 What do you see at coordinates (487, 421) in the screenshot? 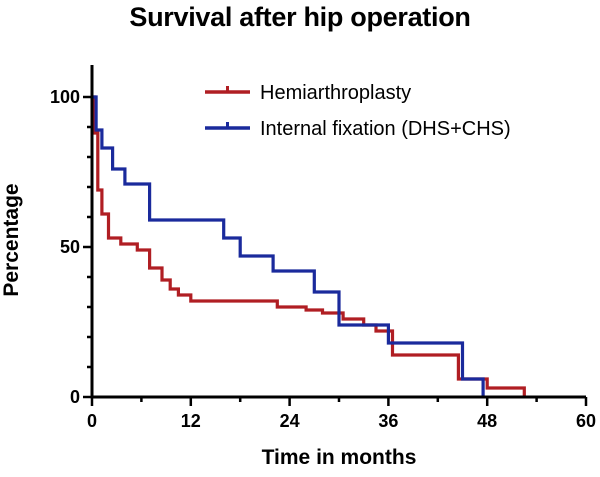
I see `x-tick-label: 48` at bounding box center [487, 421].